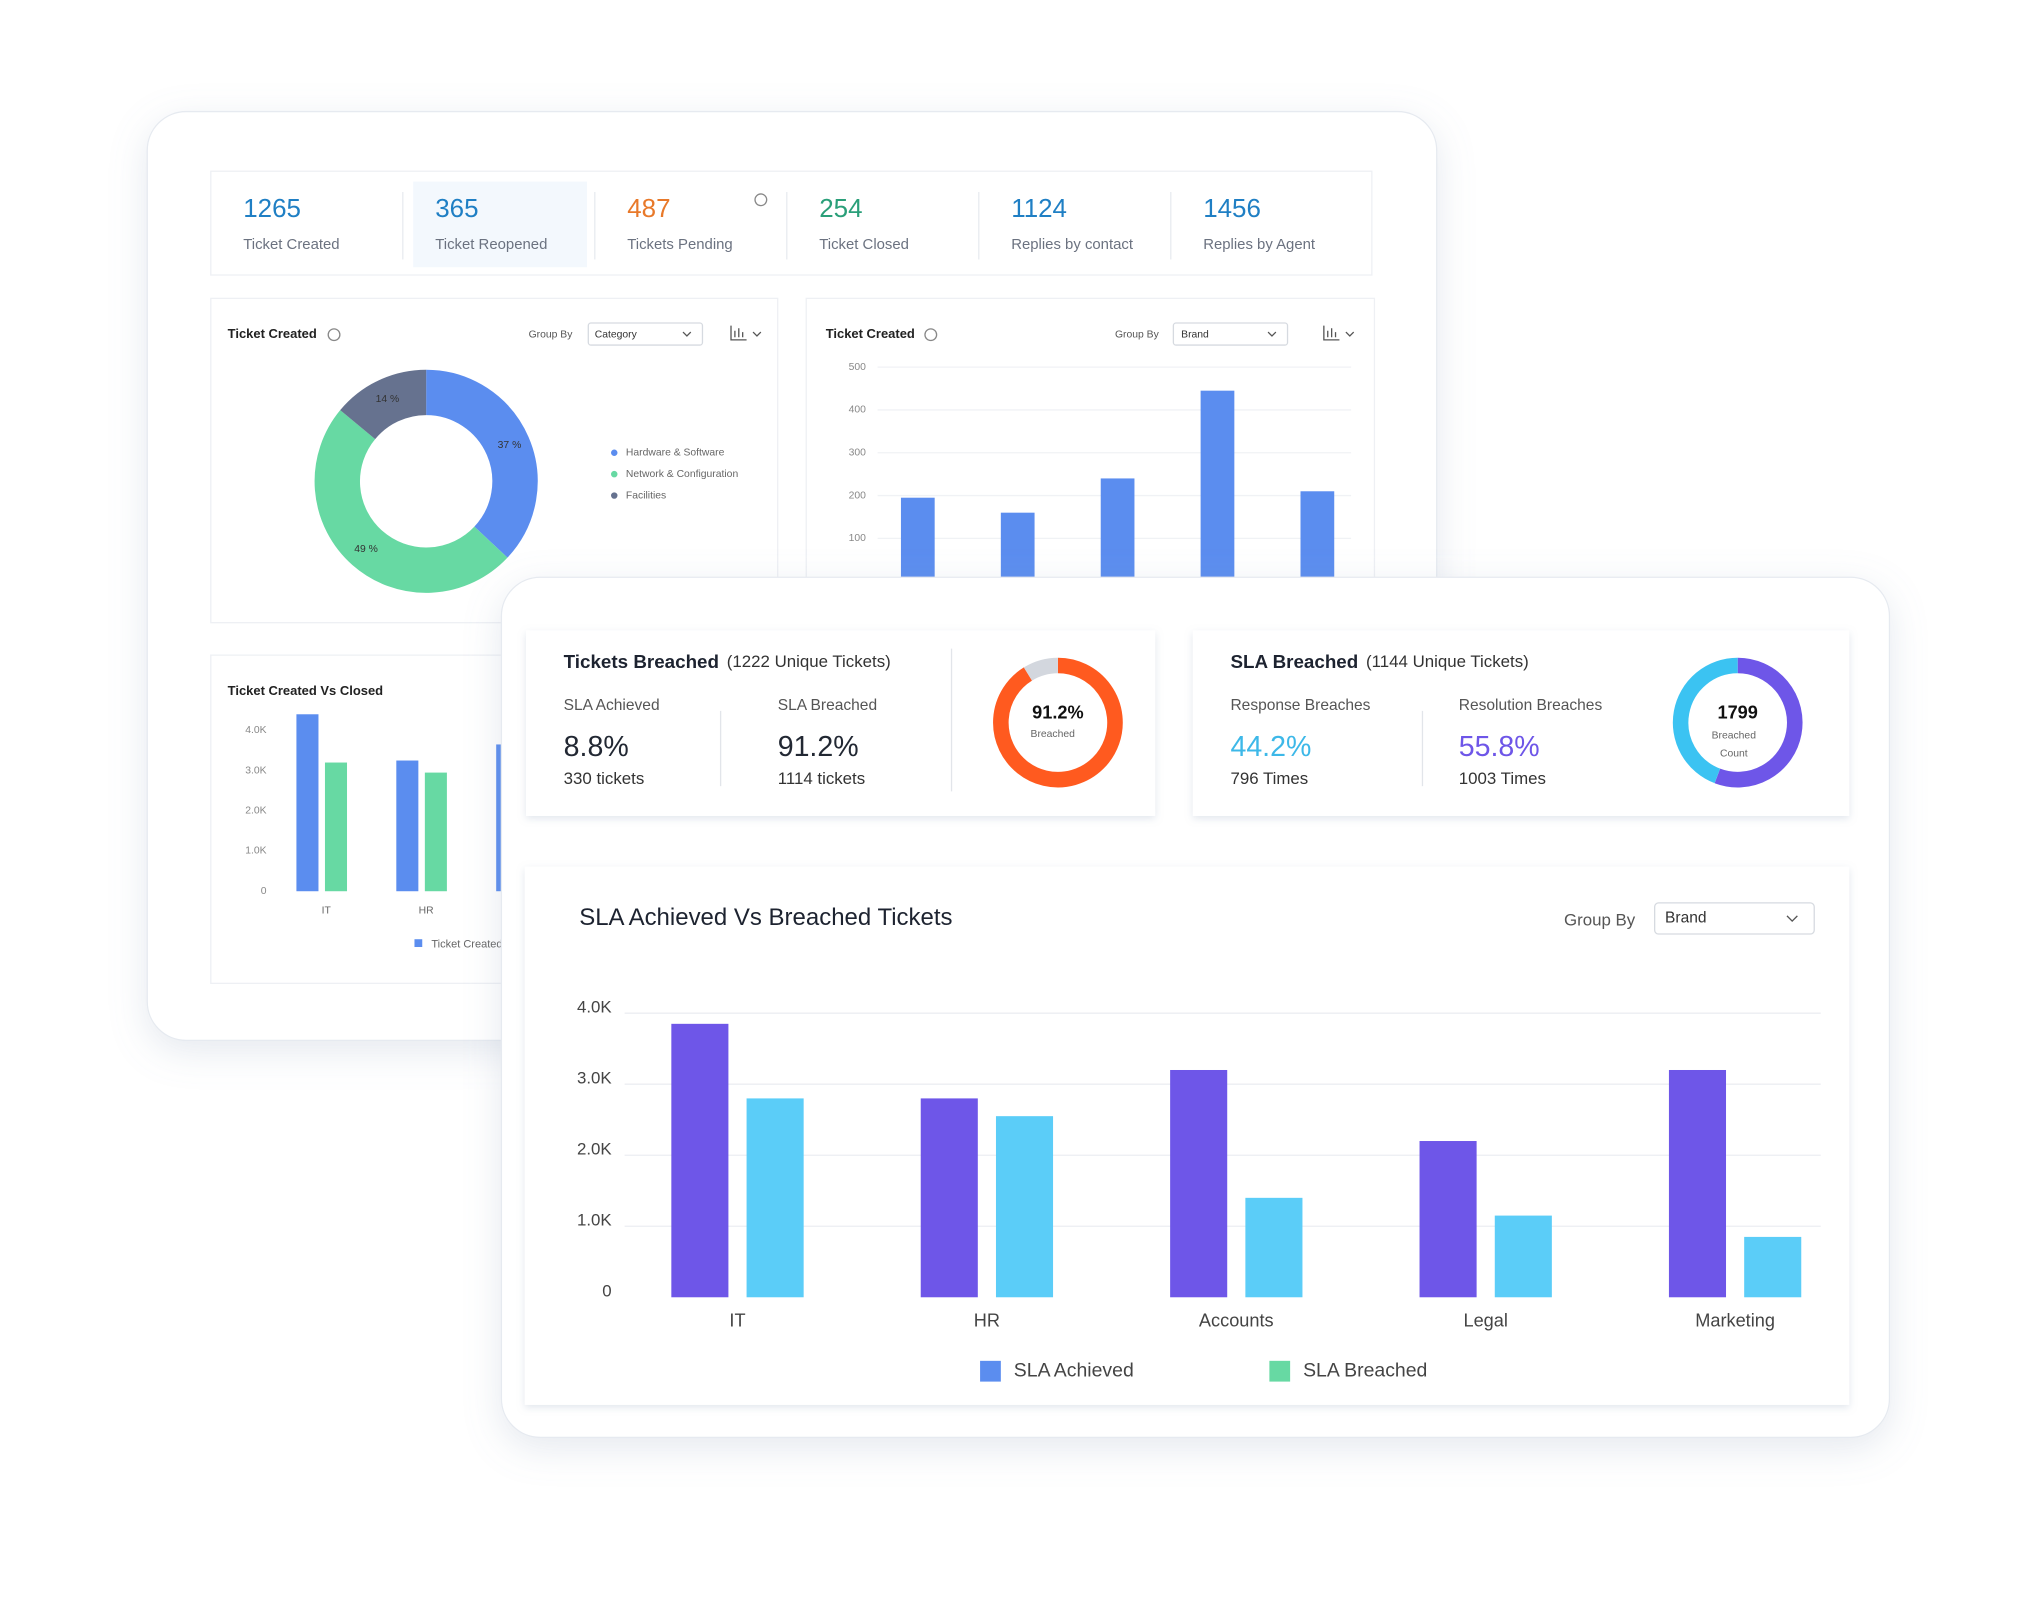 This screenshot has height=1619, width=2038. I want to click on stat-highlight, so click(500, 224).